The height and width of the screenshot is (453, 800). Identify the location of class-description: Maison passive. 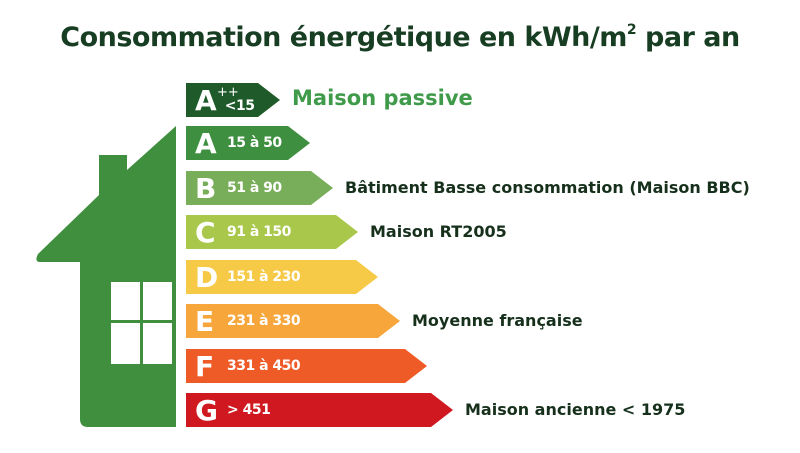
(382, 98).